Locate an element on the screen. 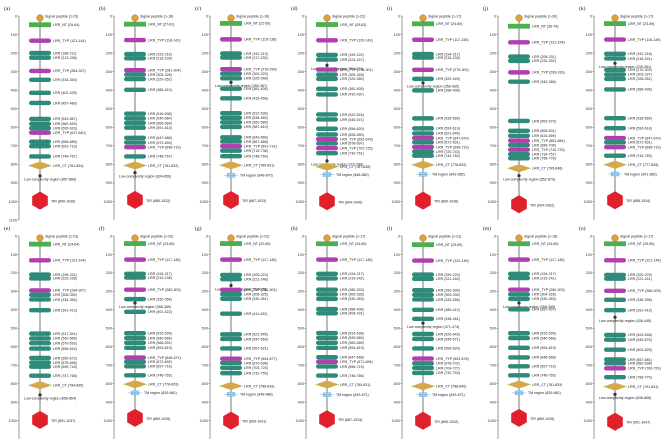  domain-label: LRR (545-571) is located at coordinates (448, 339).